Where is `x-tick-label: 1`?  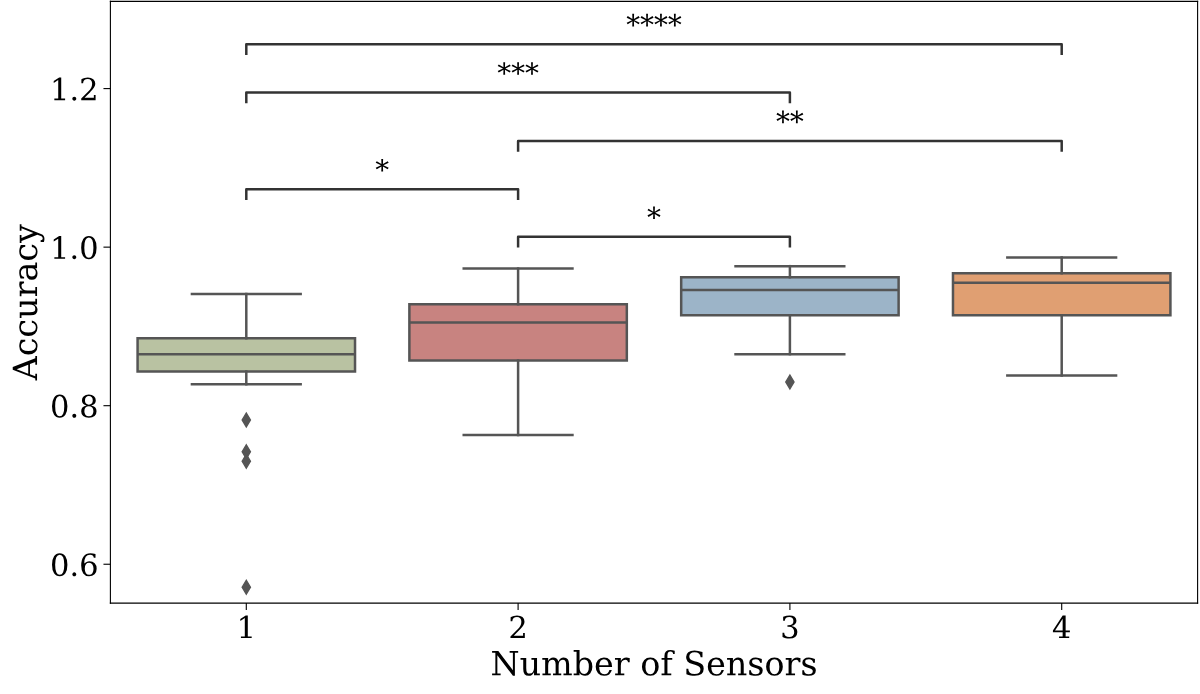
x-tick-label: 1 is located at coordinates (246, 627).